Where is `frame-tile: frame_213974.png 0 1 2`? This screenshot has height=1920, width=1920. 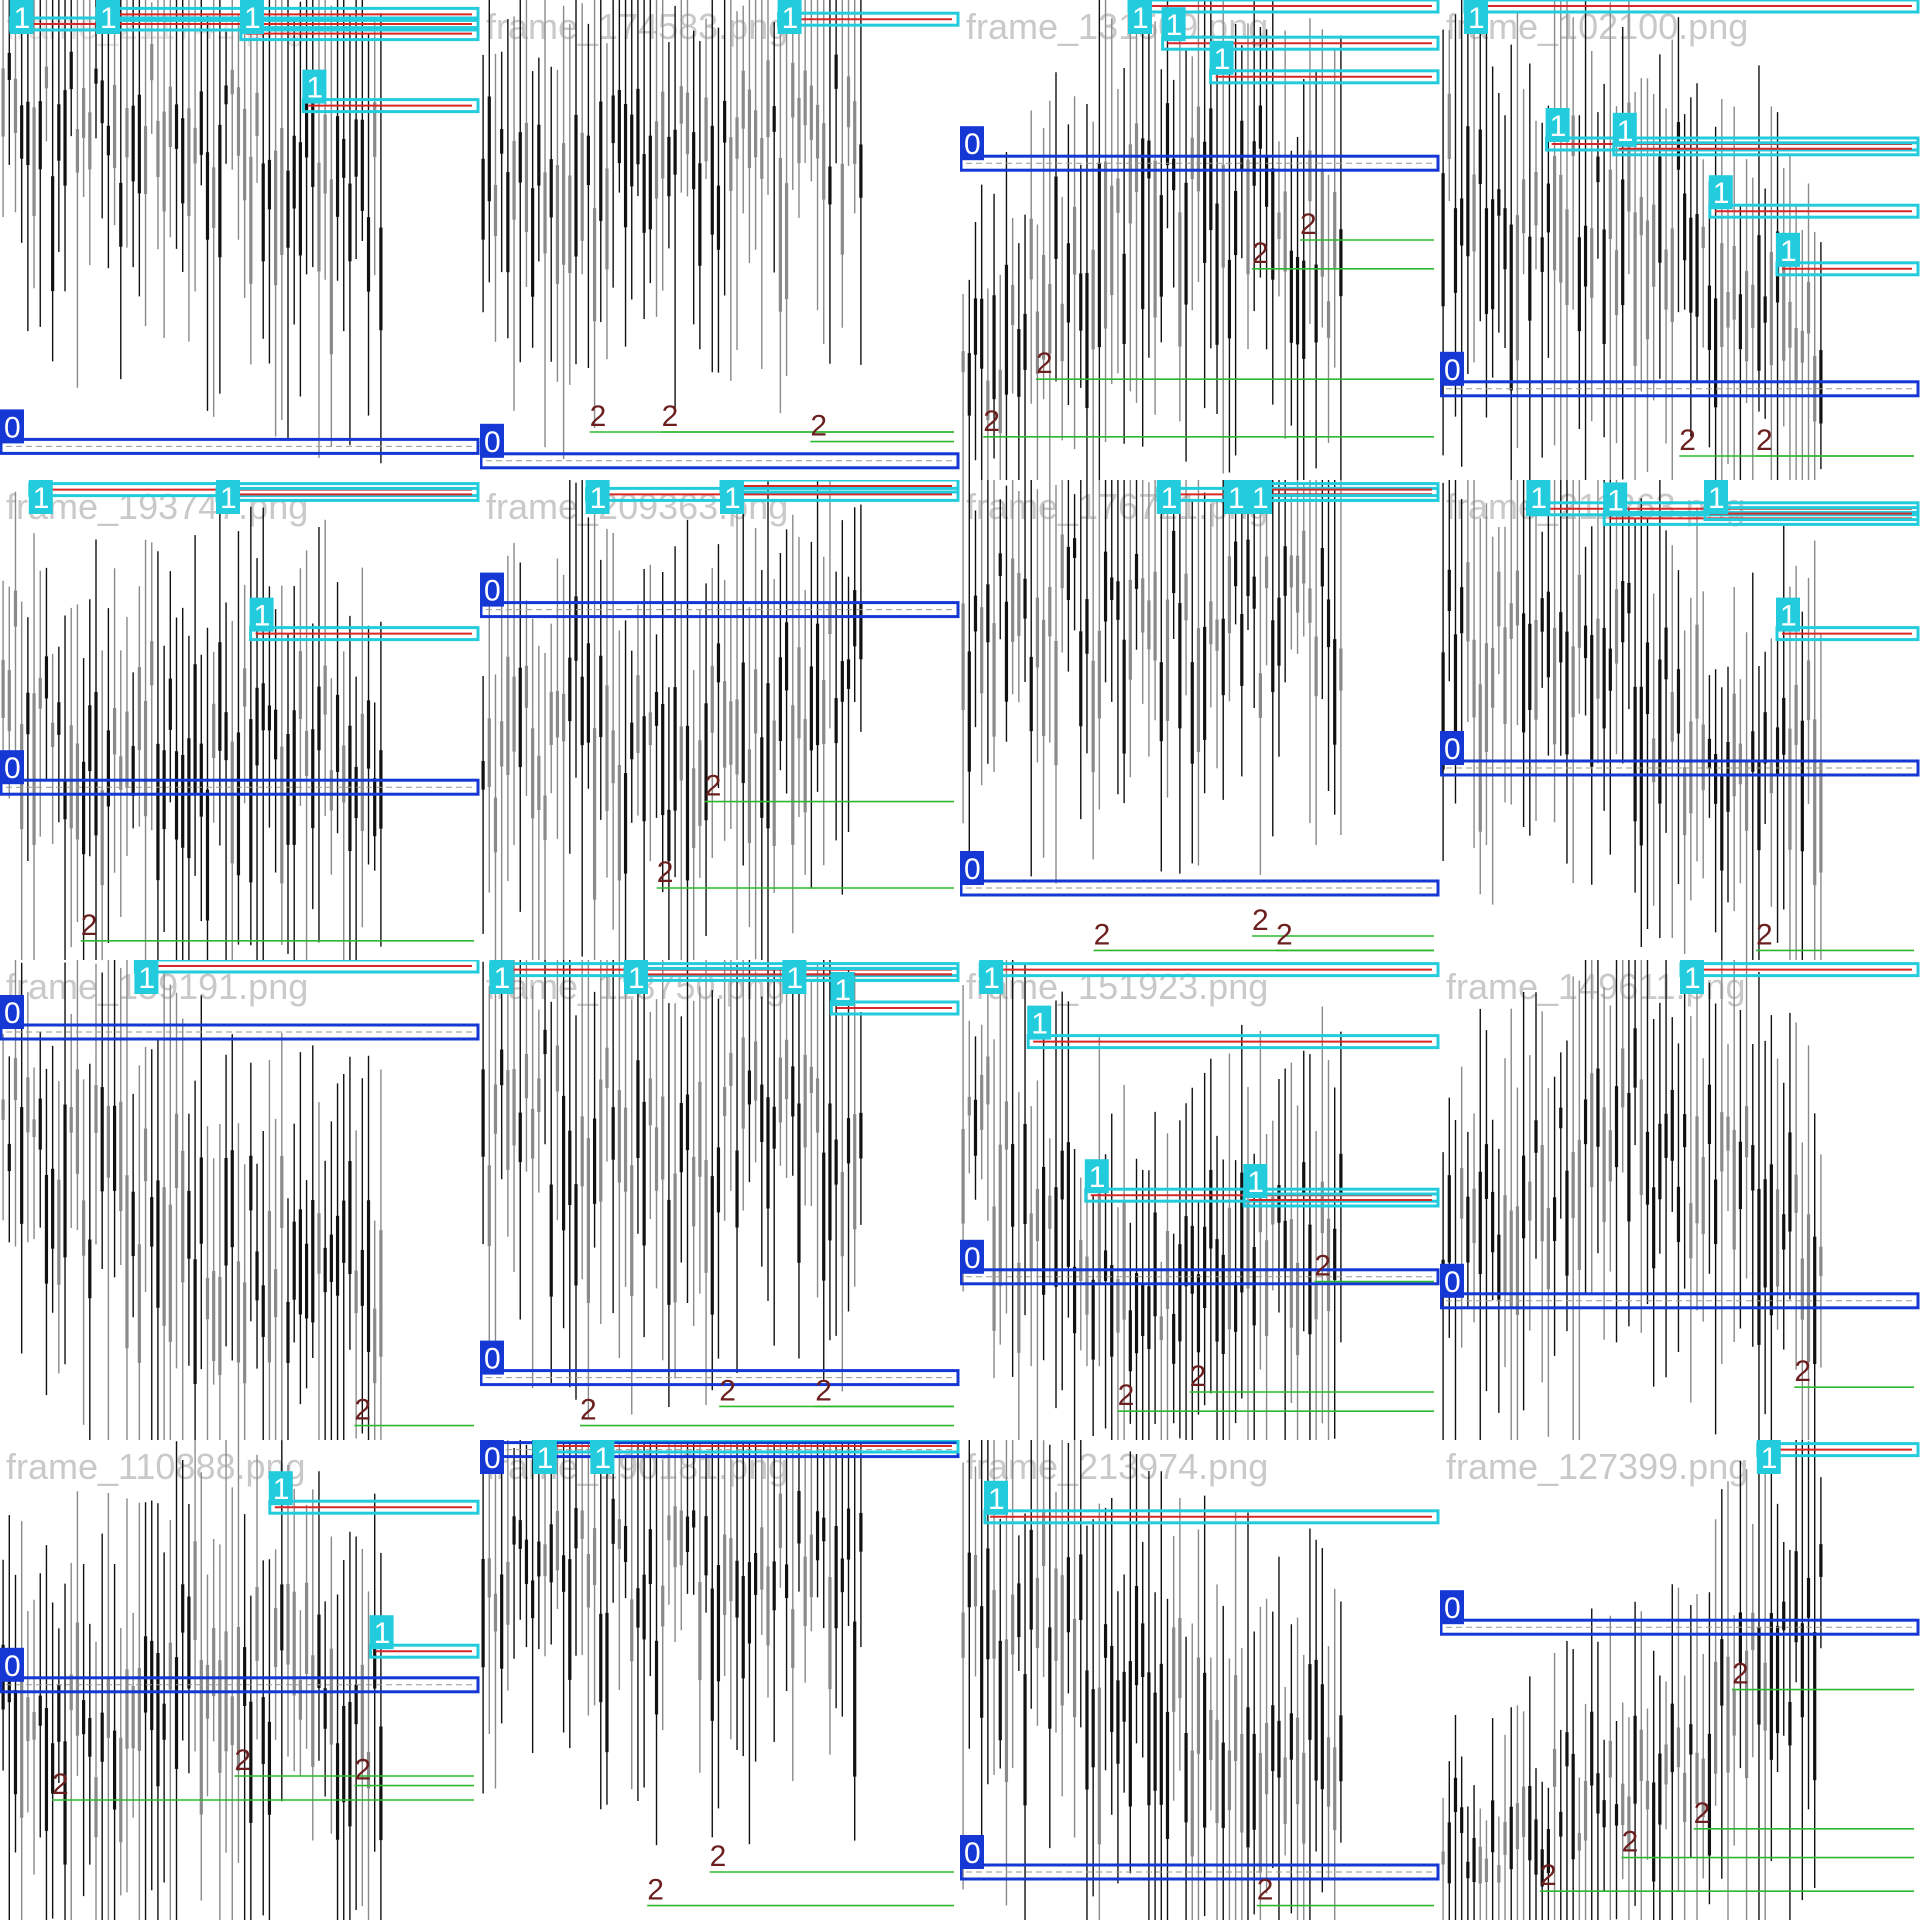 frame-tile: frame_213974.png 0 1 2 is located at coordinates (1200, 1680).